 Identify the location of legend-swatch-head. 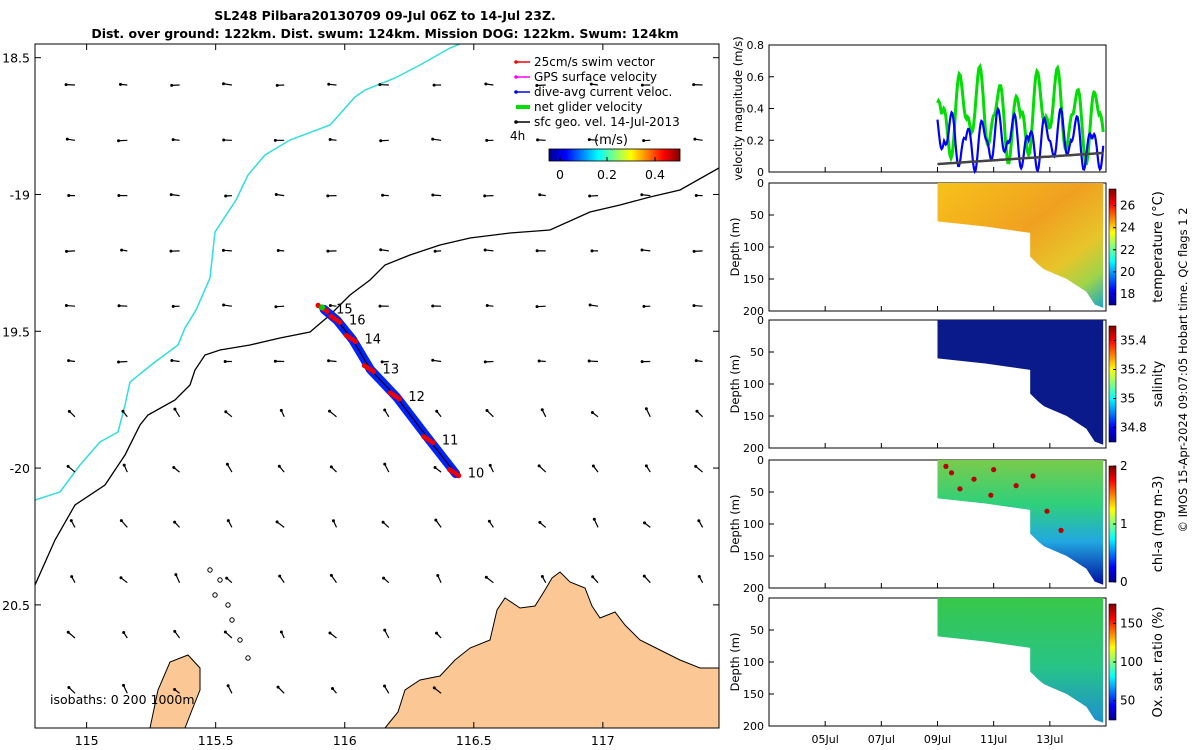
(516, 62).